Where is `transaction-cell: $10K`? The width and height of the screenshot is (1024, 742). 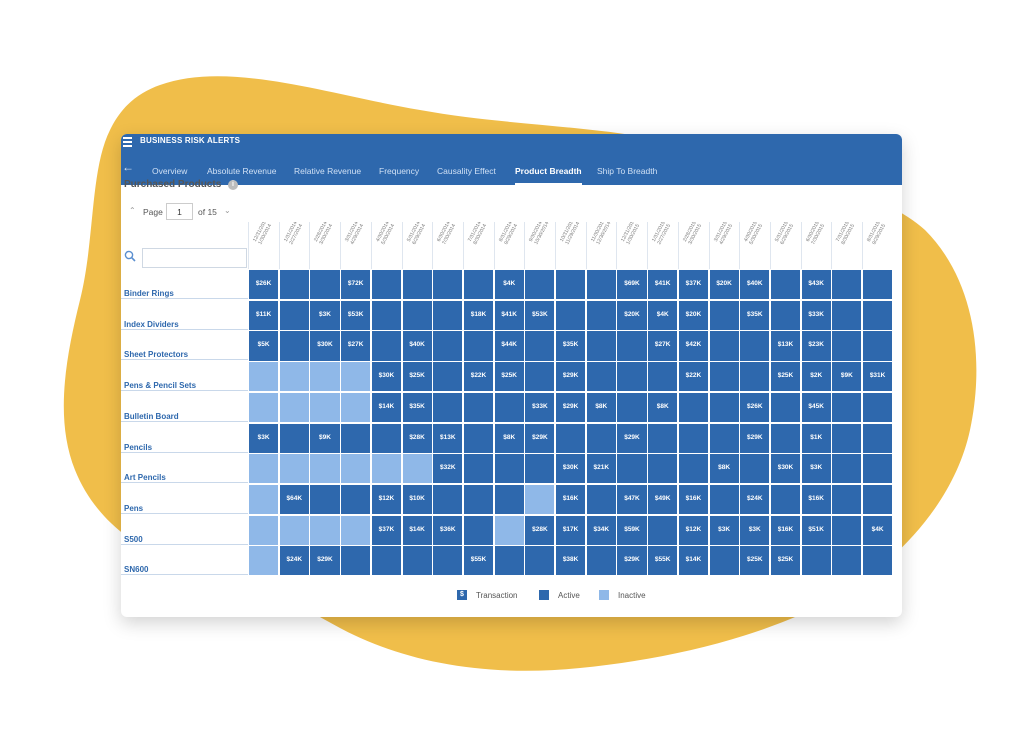
transaction-cell: $10K is located at coordinates (417, 499).